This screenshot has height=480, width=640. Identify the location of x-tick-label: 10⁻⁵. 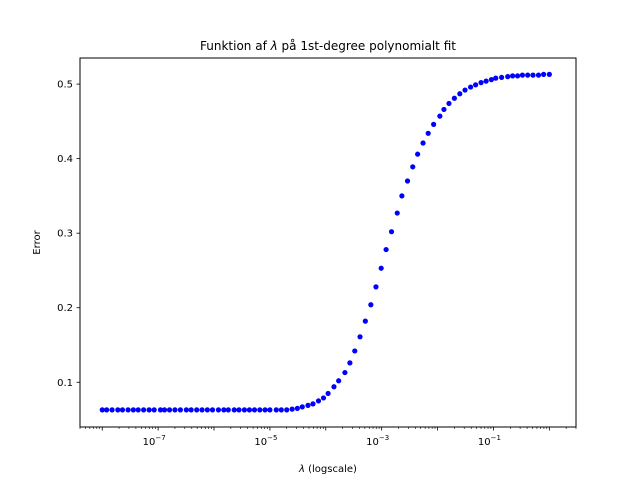
(265, 441).